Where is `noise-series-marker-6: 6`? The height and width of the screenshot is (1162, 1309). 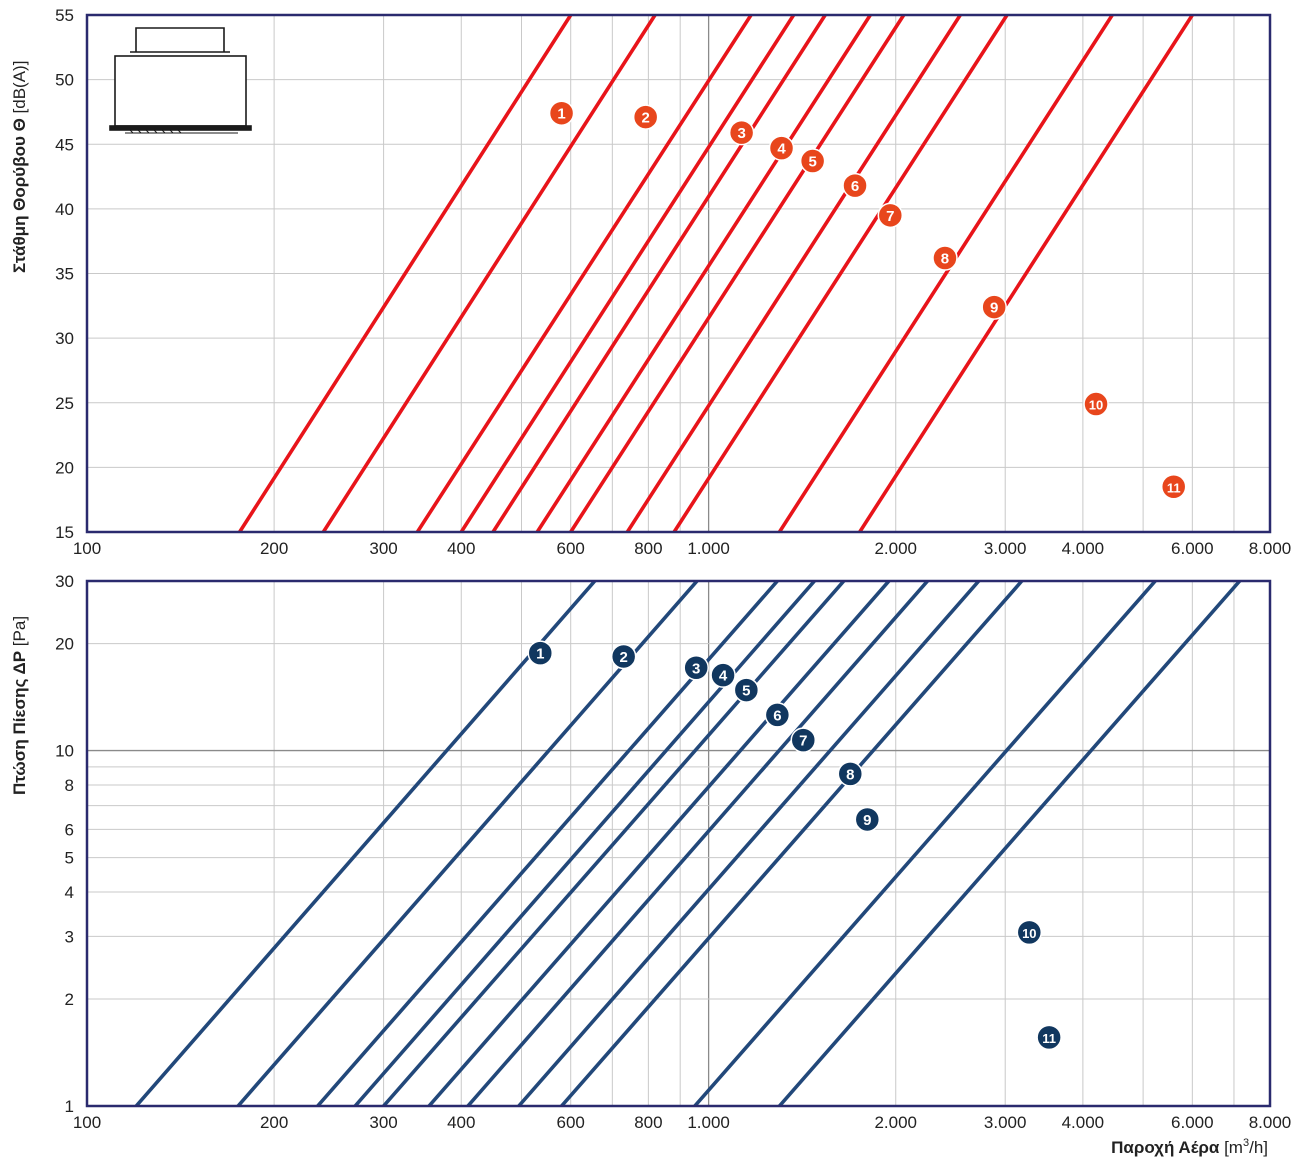 noise-series-marker-6: 6 is located at coordinates (855, 185).